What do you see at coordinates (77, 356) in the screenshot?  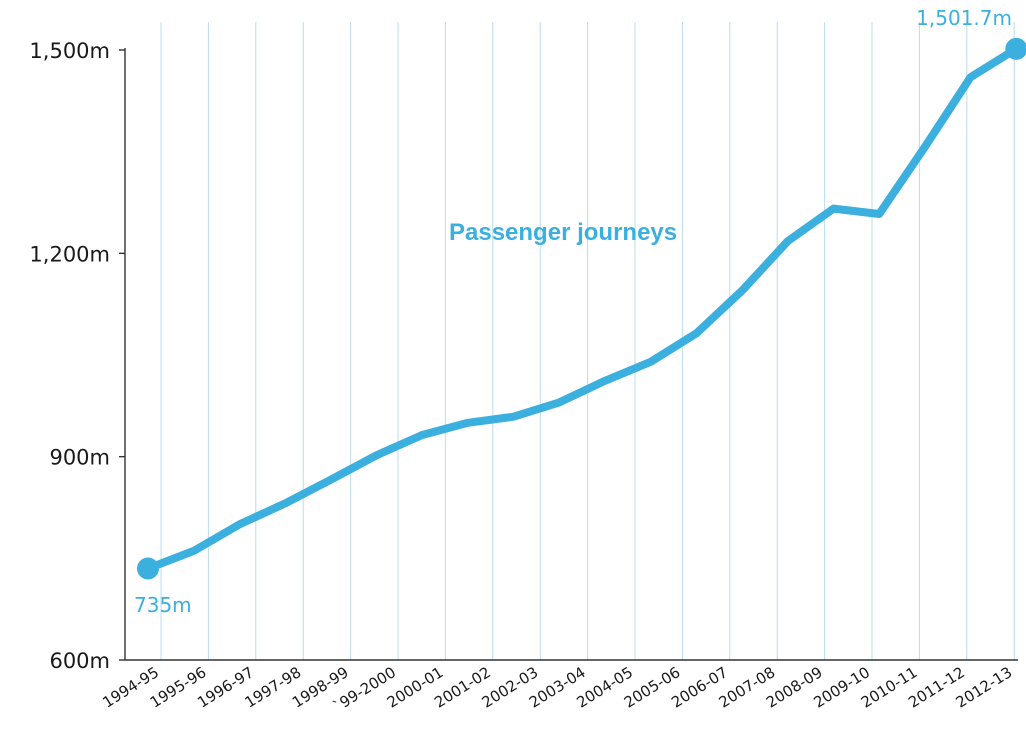 I see `y-tick-labels: 600m 900m 1,200m 1,500m` at bounding box center [77, 356].